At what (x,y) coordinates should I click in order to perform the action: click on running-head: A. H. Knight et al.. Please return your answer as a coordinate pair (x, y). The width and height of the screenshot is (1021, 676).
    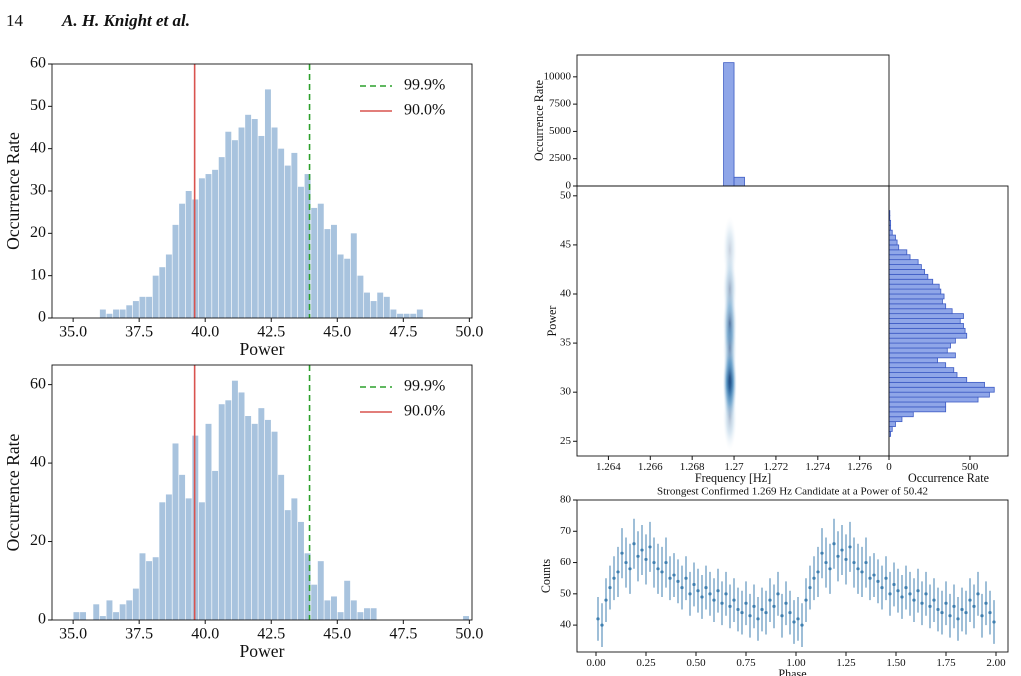
    Looking at the image, I should click on (125, 20).